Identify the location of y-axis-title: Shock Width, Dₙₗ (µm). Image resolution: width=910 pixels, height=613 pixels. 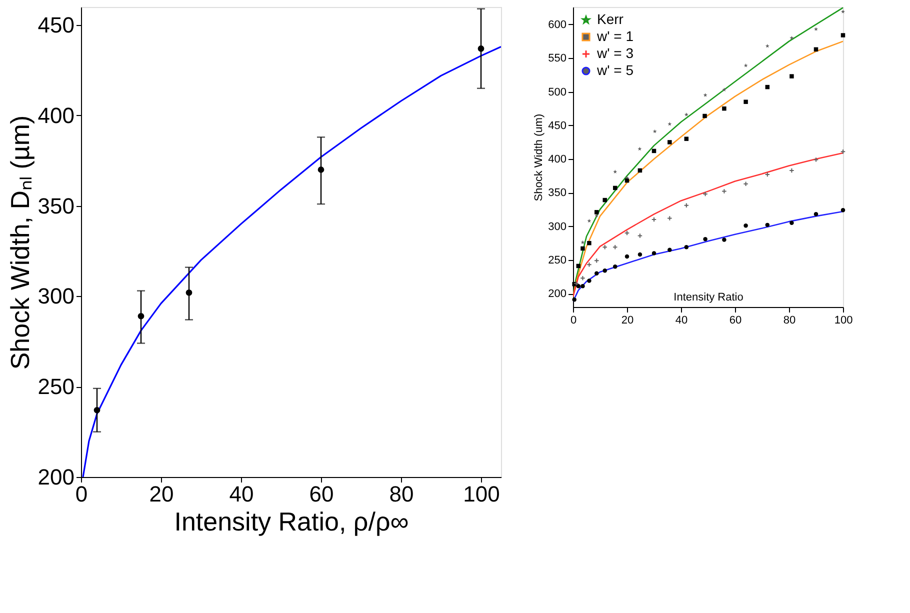
(19, 242).